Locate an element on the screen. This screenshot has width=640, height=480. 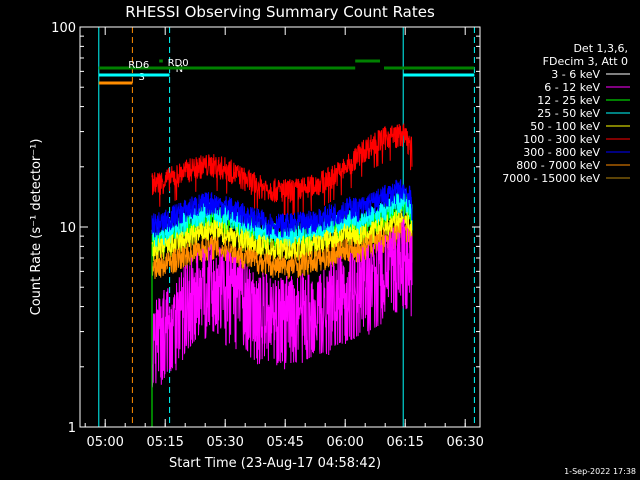
legend-entry-3: 25 - 50 keV is located at coordinates (568, 113).